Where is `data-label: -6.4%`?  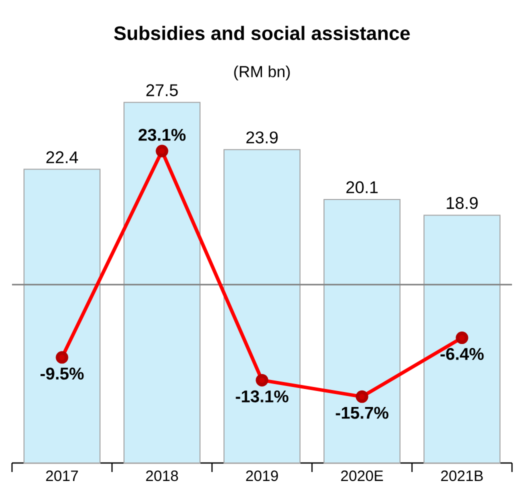
data-label: -6.4% is located at coordinates (462, 354).